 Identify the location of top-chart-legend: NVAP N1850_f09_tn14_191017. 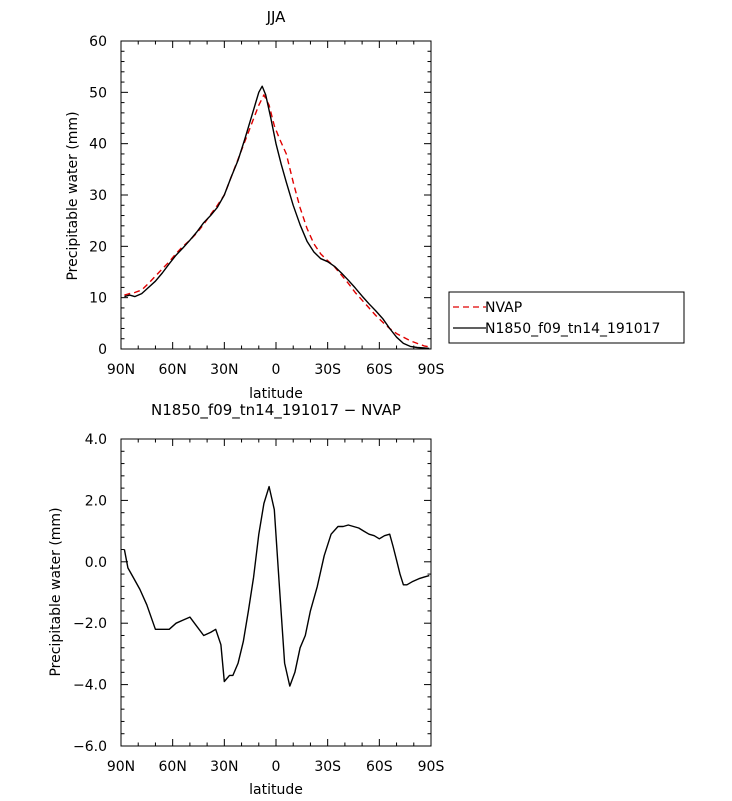
(566, 317).